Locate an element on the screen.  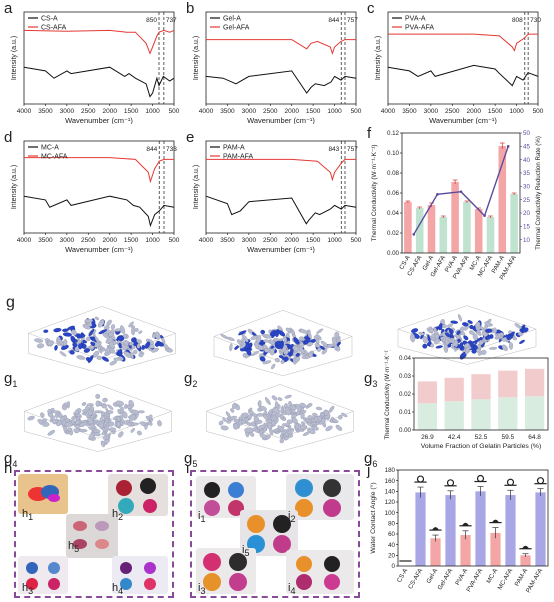
simulation-box-outline is located at coordinates (283, 356).